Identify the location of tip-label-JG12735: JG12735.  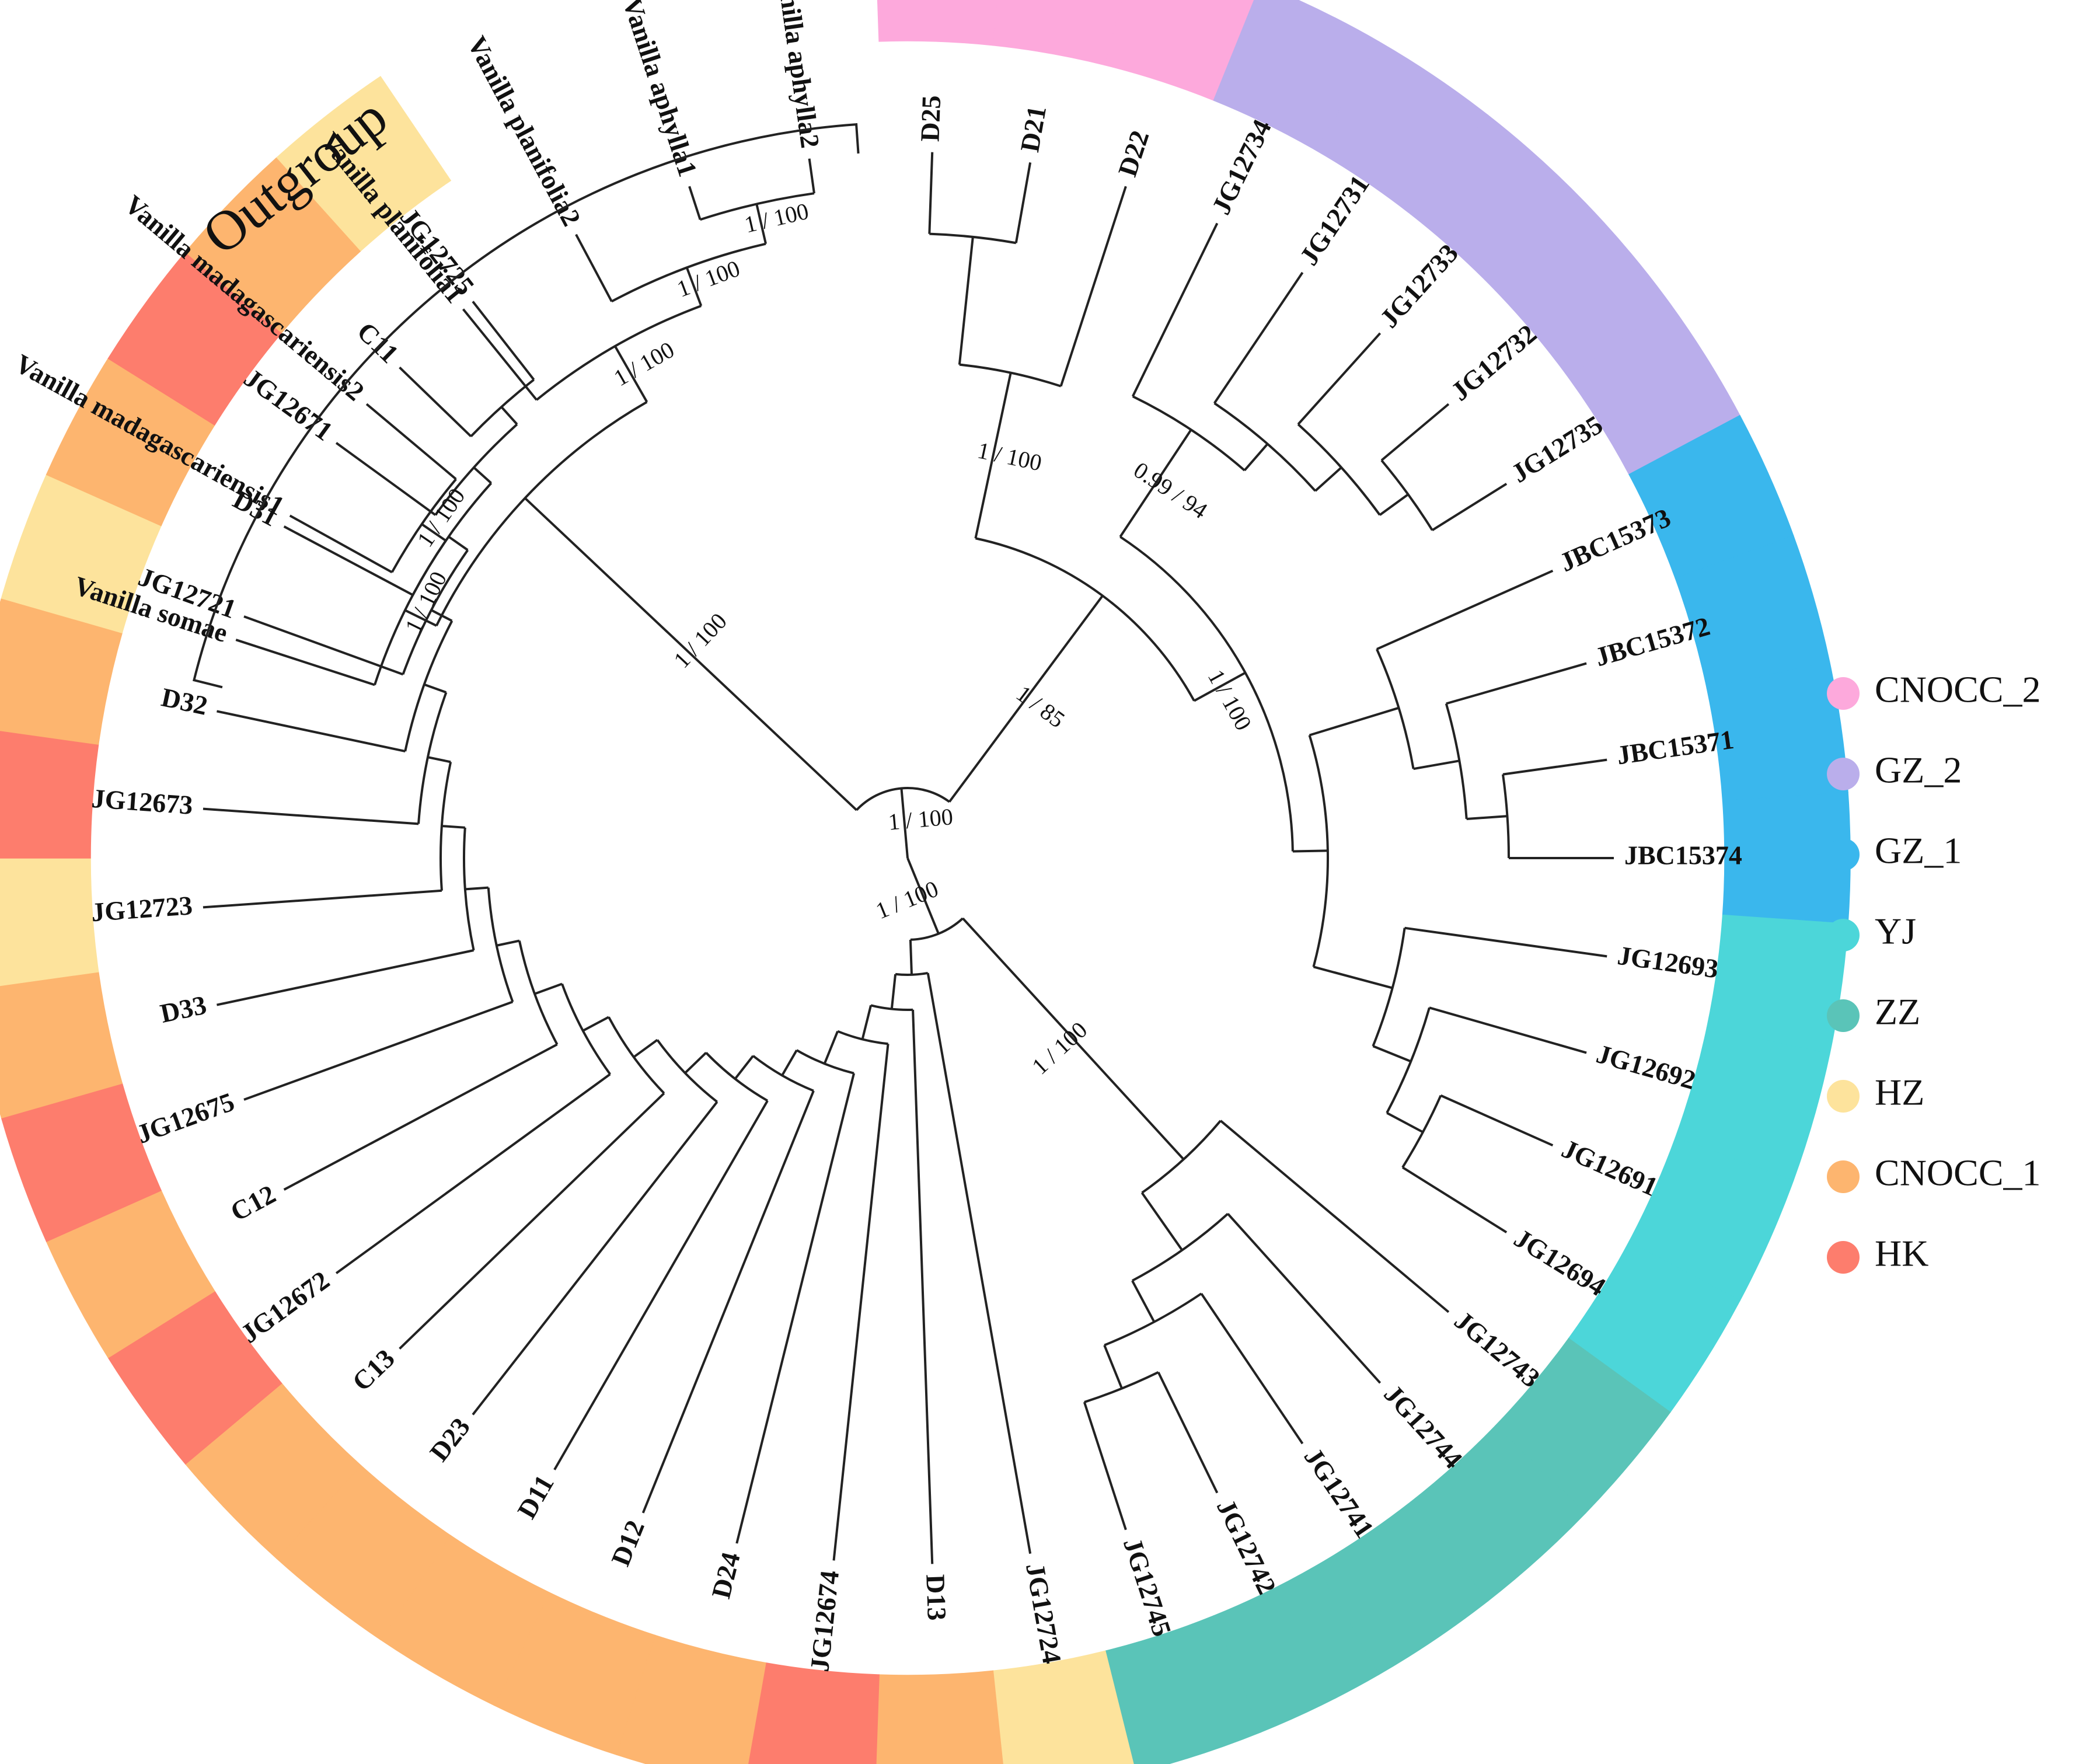
(1556, 448).